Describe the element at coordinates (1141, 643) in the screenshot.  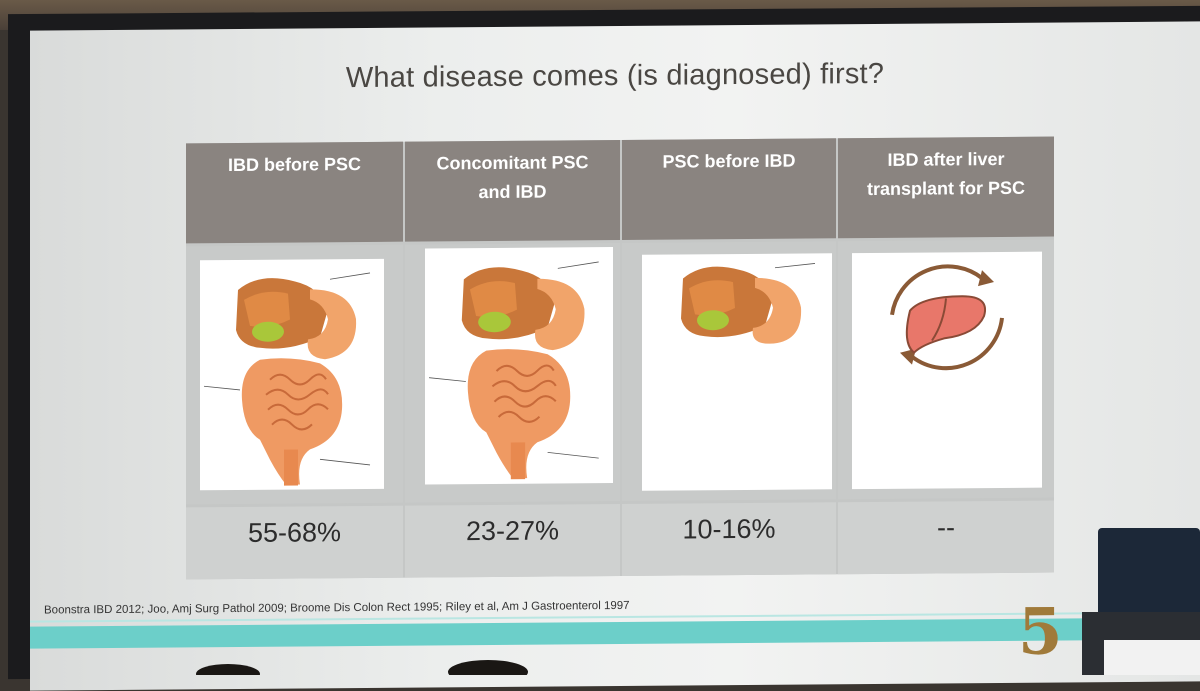
I see `laptop` at that location.